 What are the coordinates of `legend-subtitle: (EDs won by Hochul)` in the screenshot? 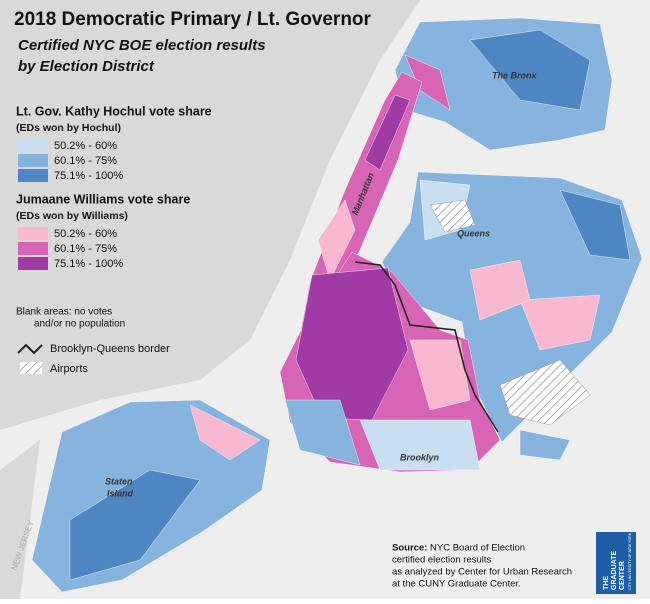 It's located at (68, 128).